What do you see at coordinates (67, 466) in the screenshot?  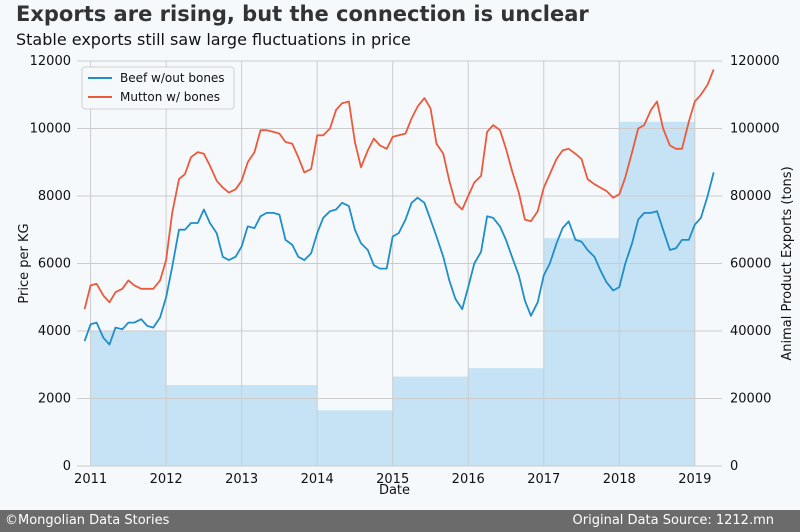 I see `y-tick-label: 0` at bounding box center [67, 466].